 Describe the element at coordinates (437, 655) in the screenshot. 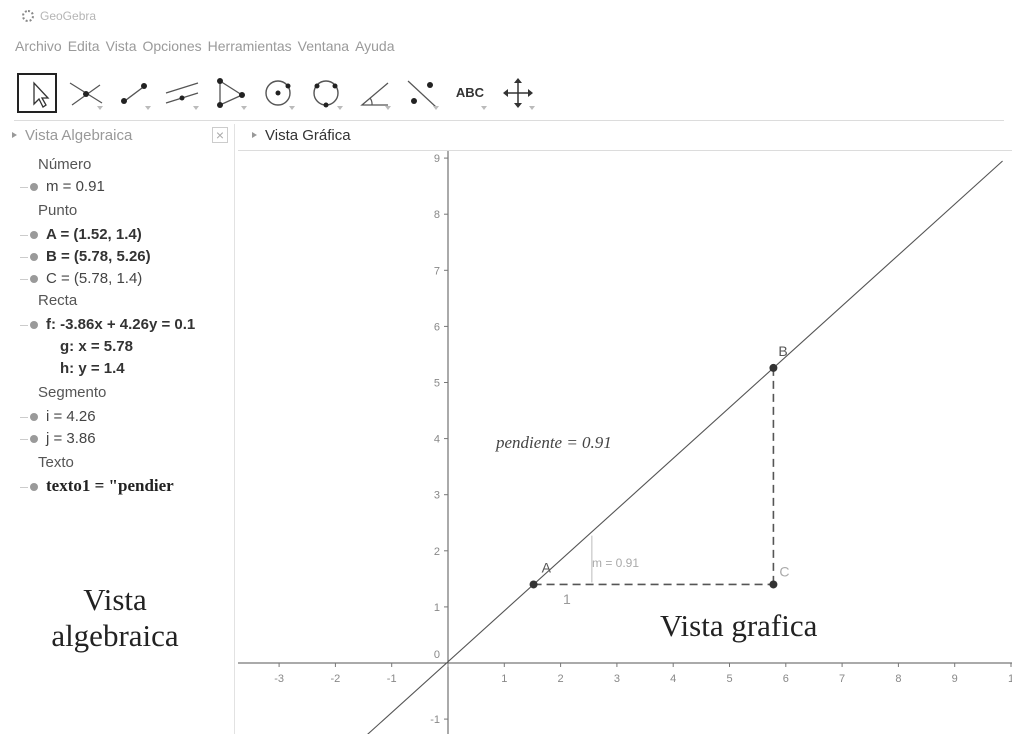

I see `origin-label: 0` at that location.